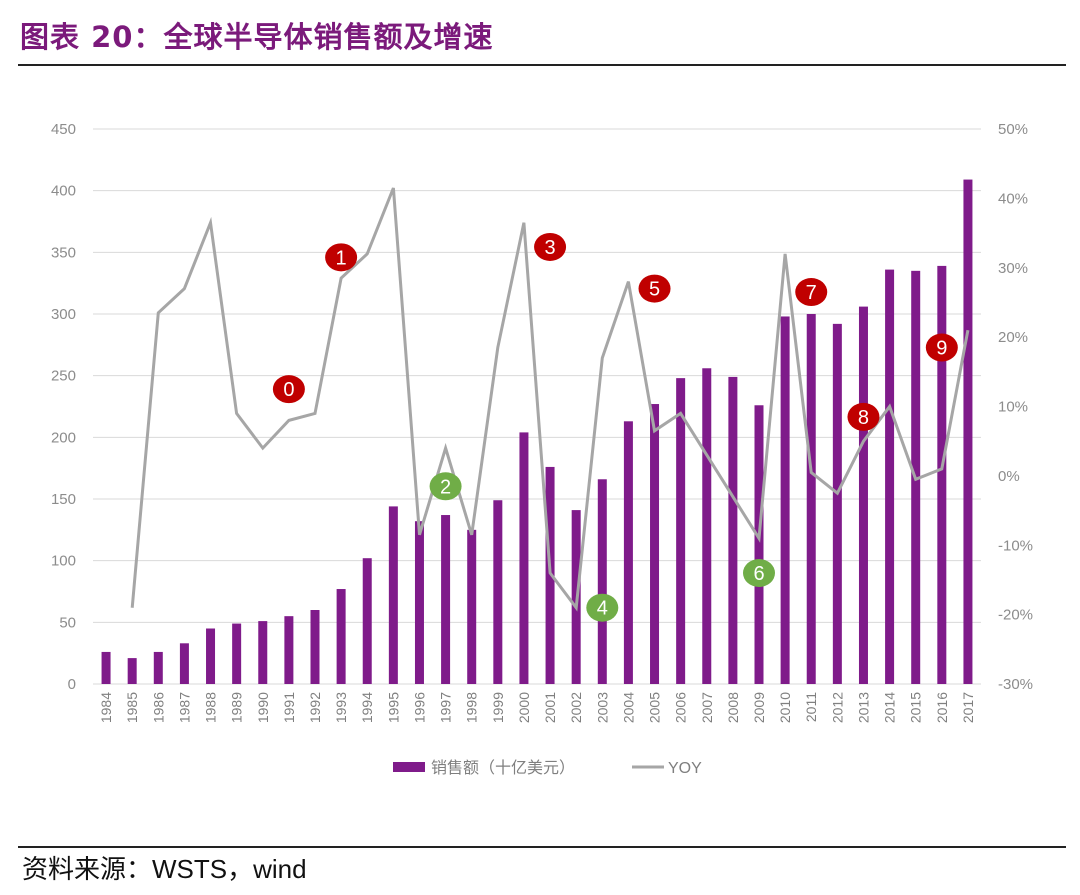 The height and width of the screenshot is (895, 1080). Describe the element at coordinates (550, 575) in the screenshot. I see `sales-bar-2001` at that location.